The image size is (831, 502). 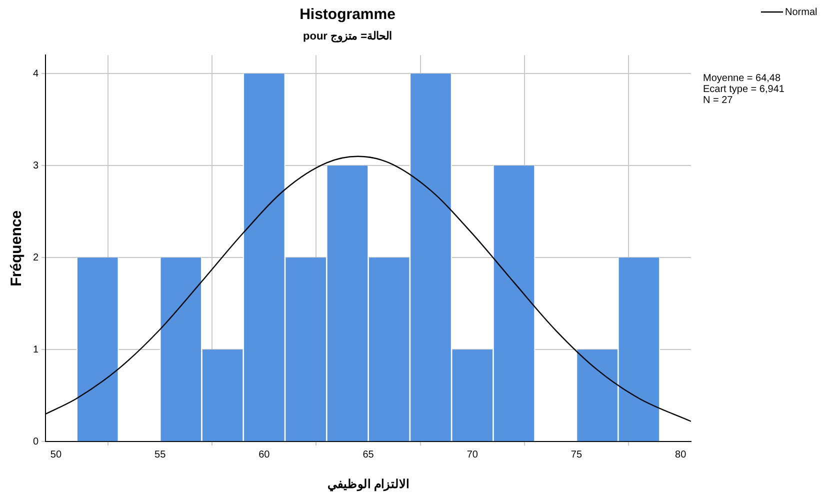 I want to click on y-tick-label: 3, so click(x=36, y=166).